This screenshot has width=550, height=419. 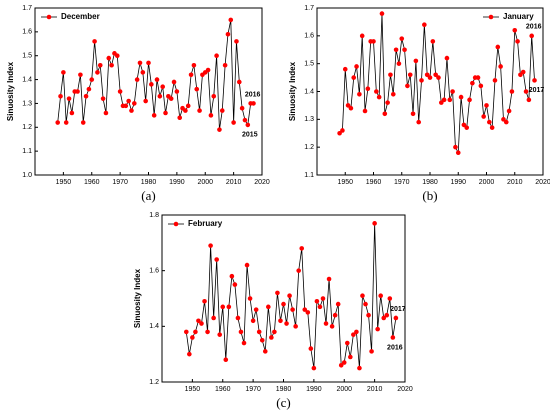 What do you see at coordinates (27, 175) in the screenshot?
I see `y-tick-label: 1.0` at bounding box center [27, 175].